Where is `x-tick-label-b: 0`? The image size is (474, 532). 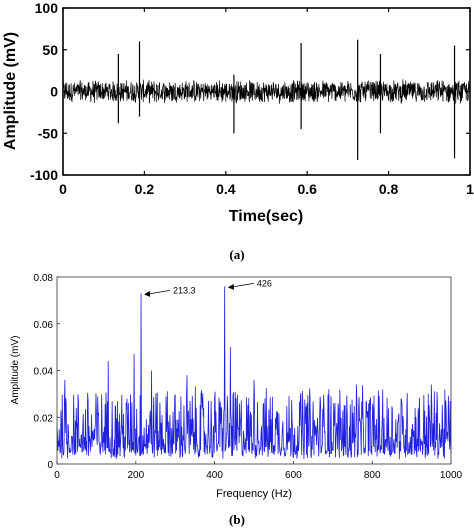
x-tick-label-b: 0 is located at coordinates (57, 475).